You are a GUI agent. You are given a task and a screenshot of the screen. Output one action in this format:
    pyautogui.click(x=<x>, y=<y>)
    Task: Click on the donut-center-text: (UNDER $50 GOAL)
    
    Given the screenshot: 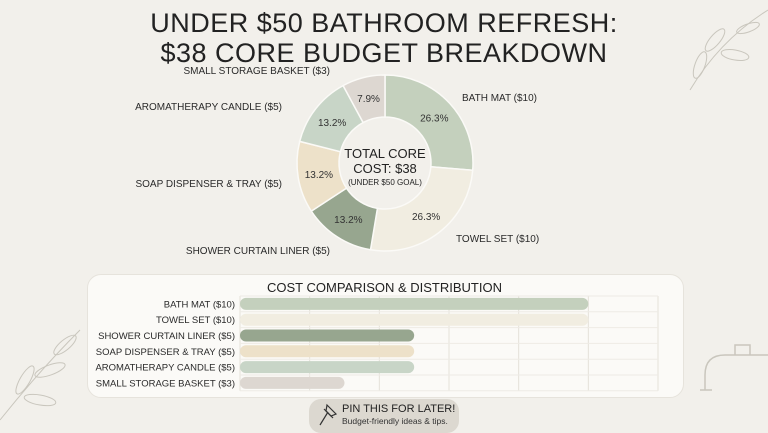 What is the action you would take?
    pyautogui.click(x=385, y=182)
    